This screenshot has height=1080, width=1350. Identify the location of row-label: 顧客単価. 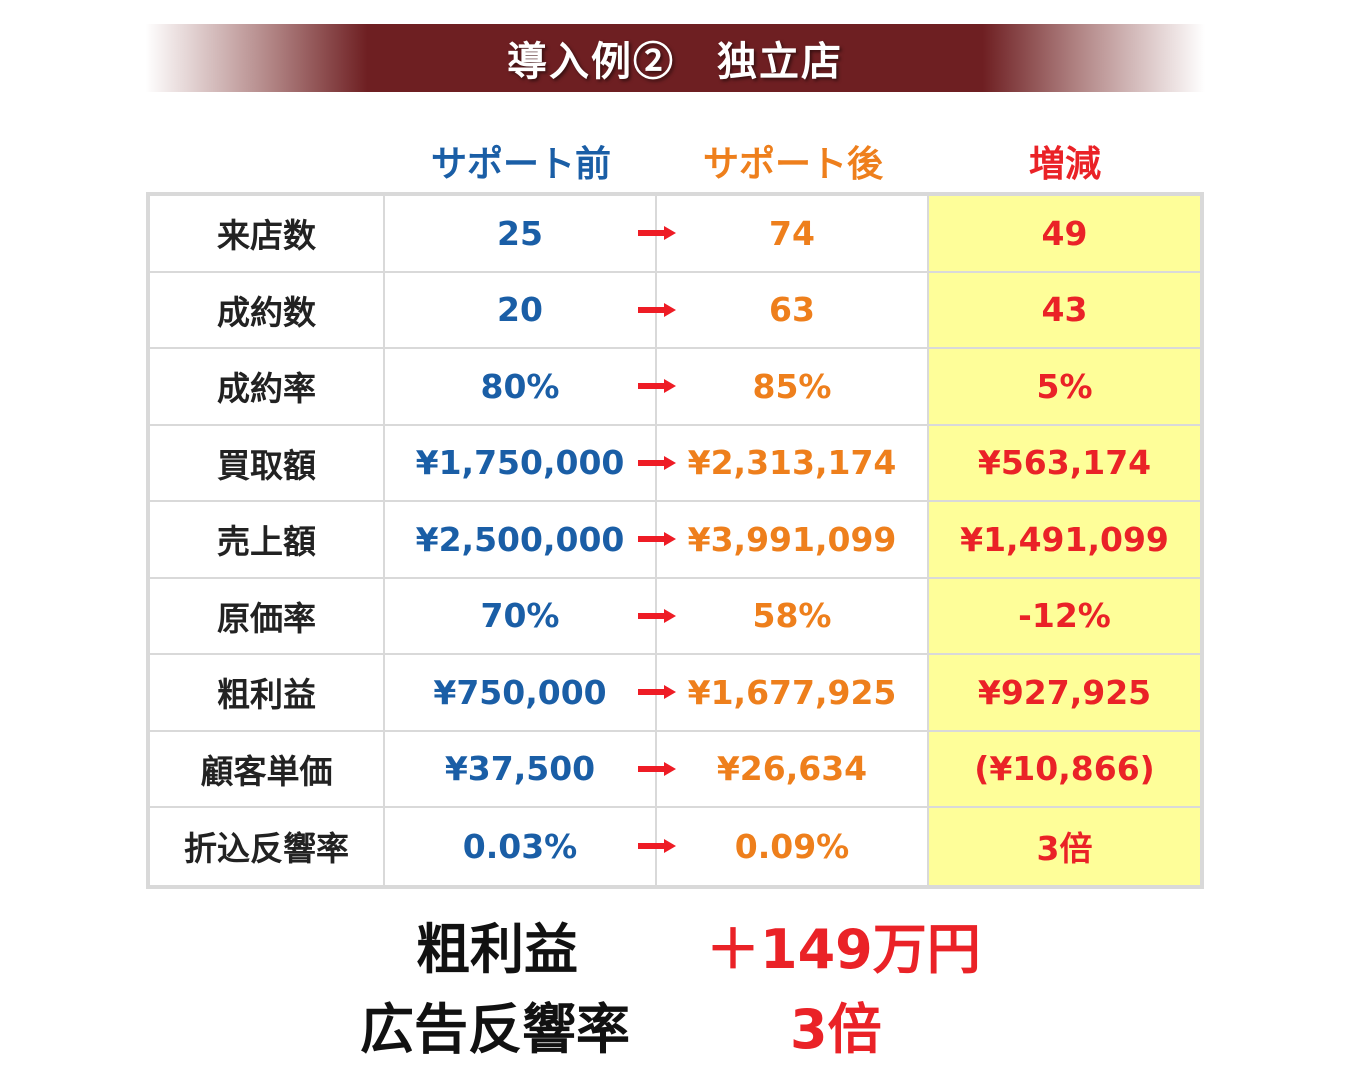
(267, 768).